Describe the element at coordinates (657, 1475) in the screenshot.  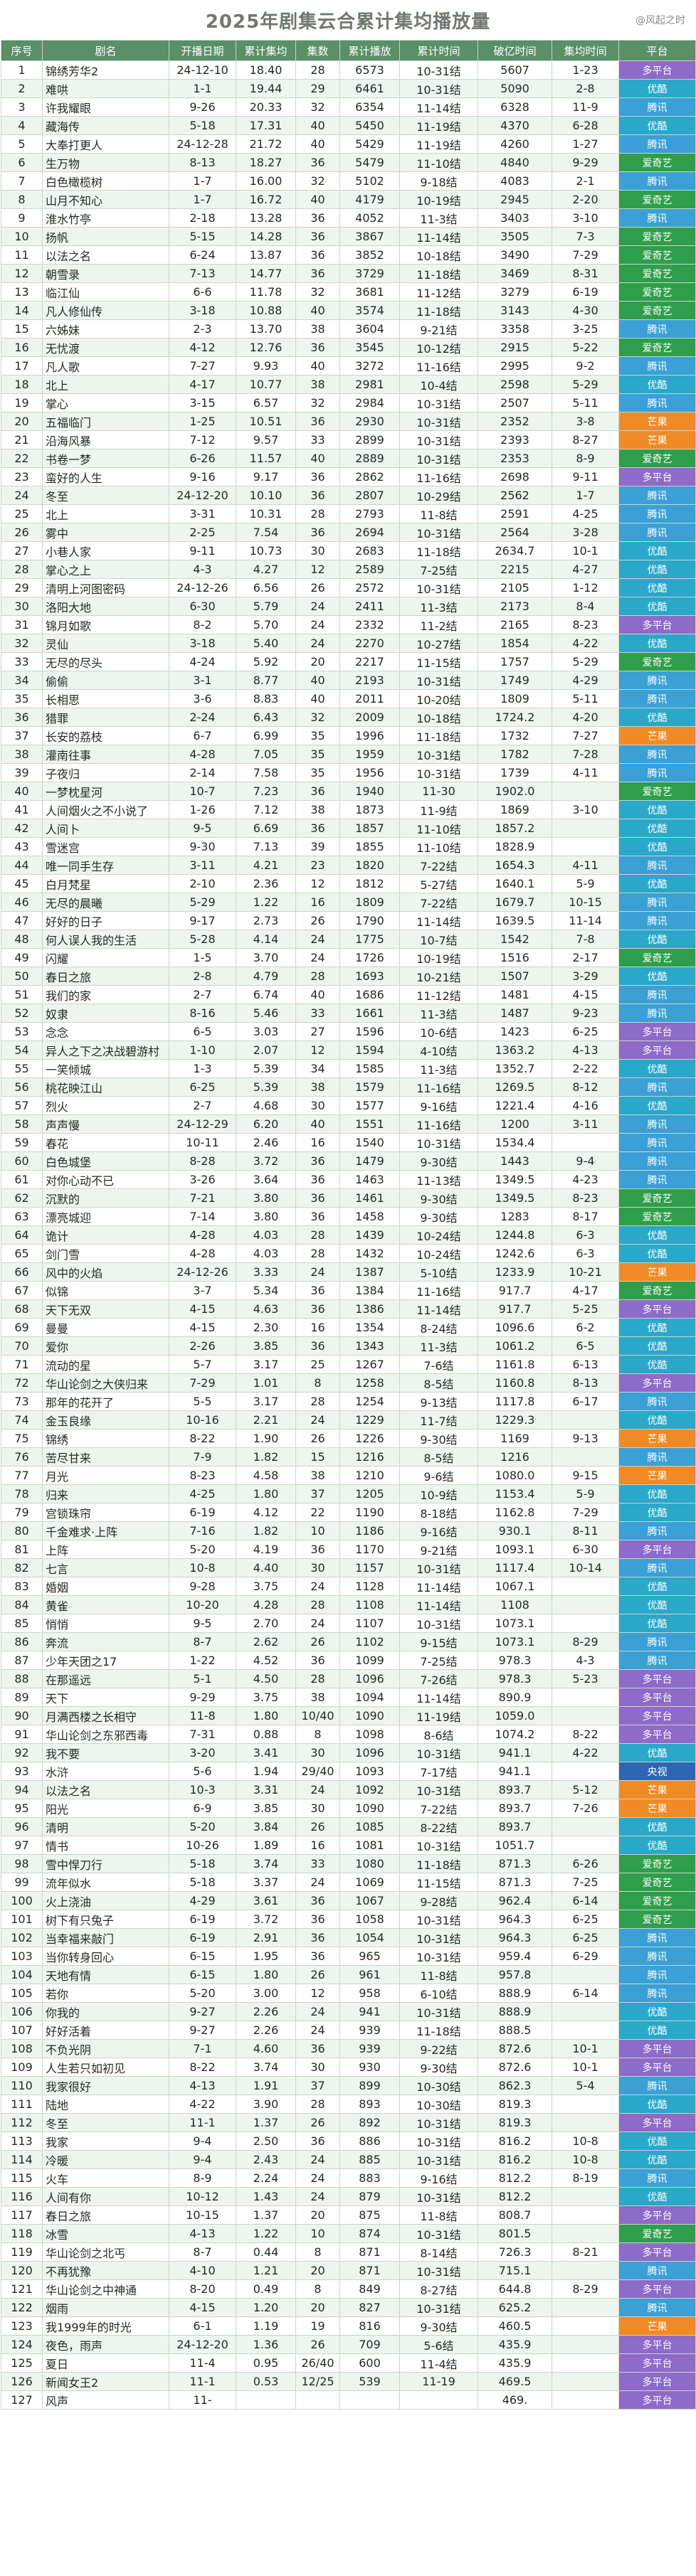
I see `cell-platform: 芒果` at that location.